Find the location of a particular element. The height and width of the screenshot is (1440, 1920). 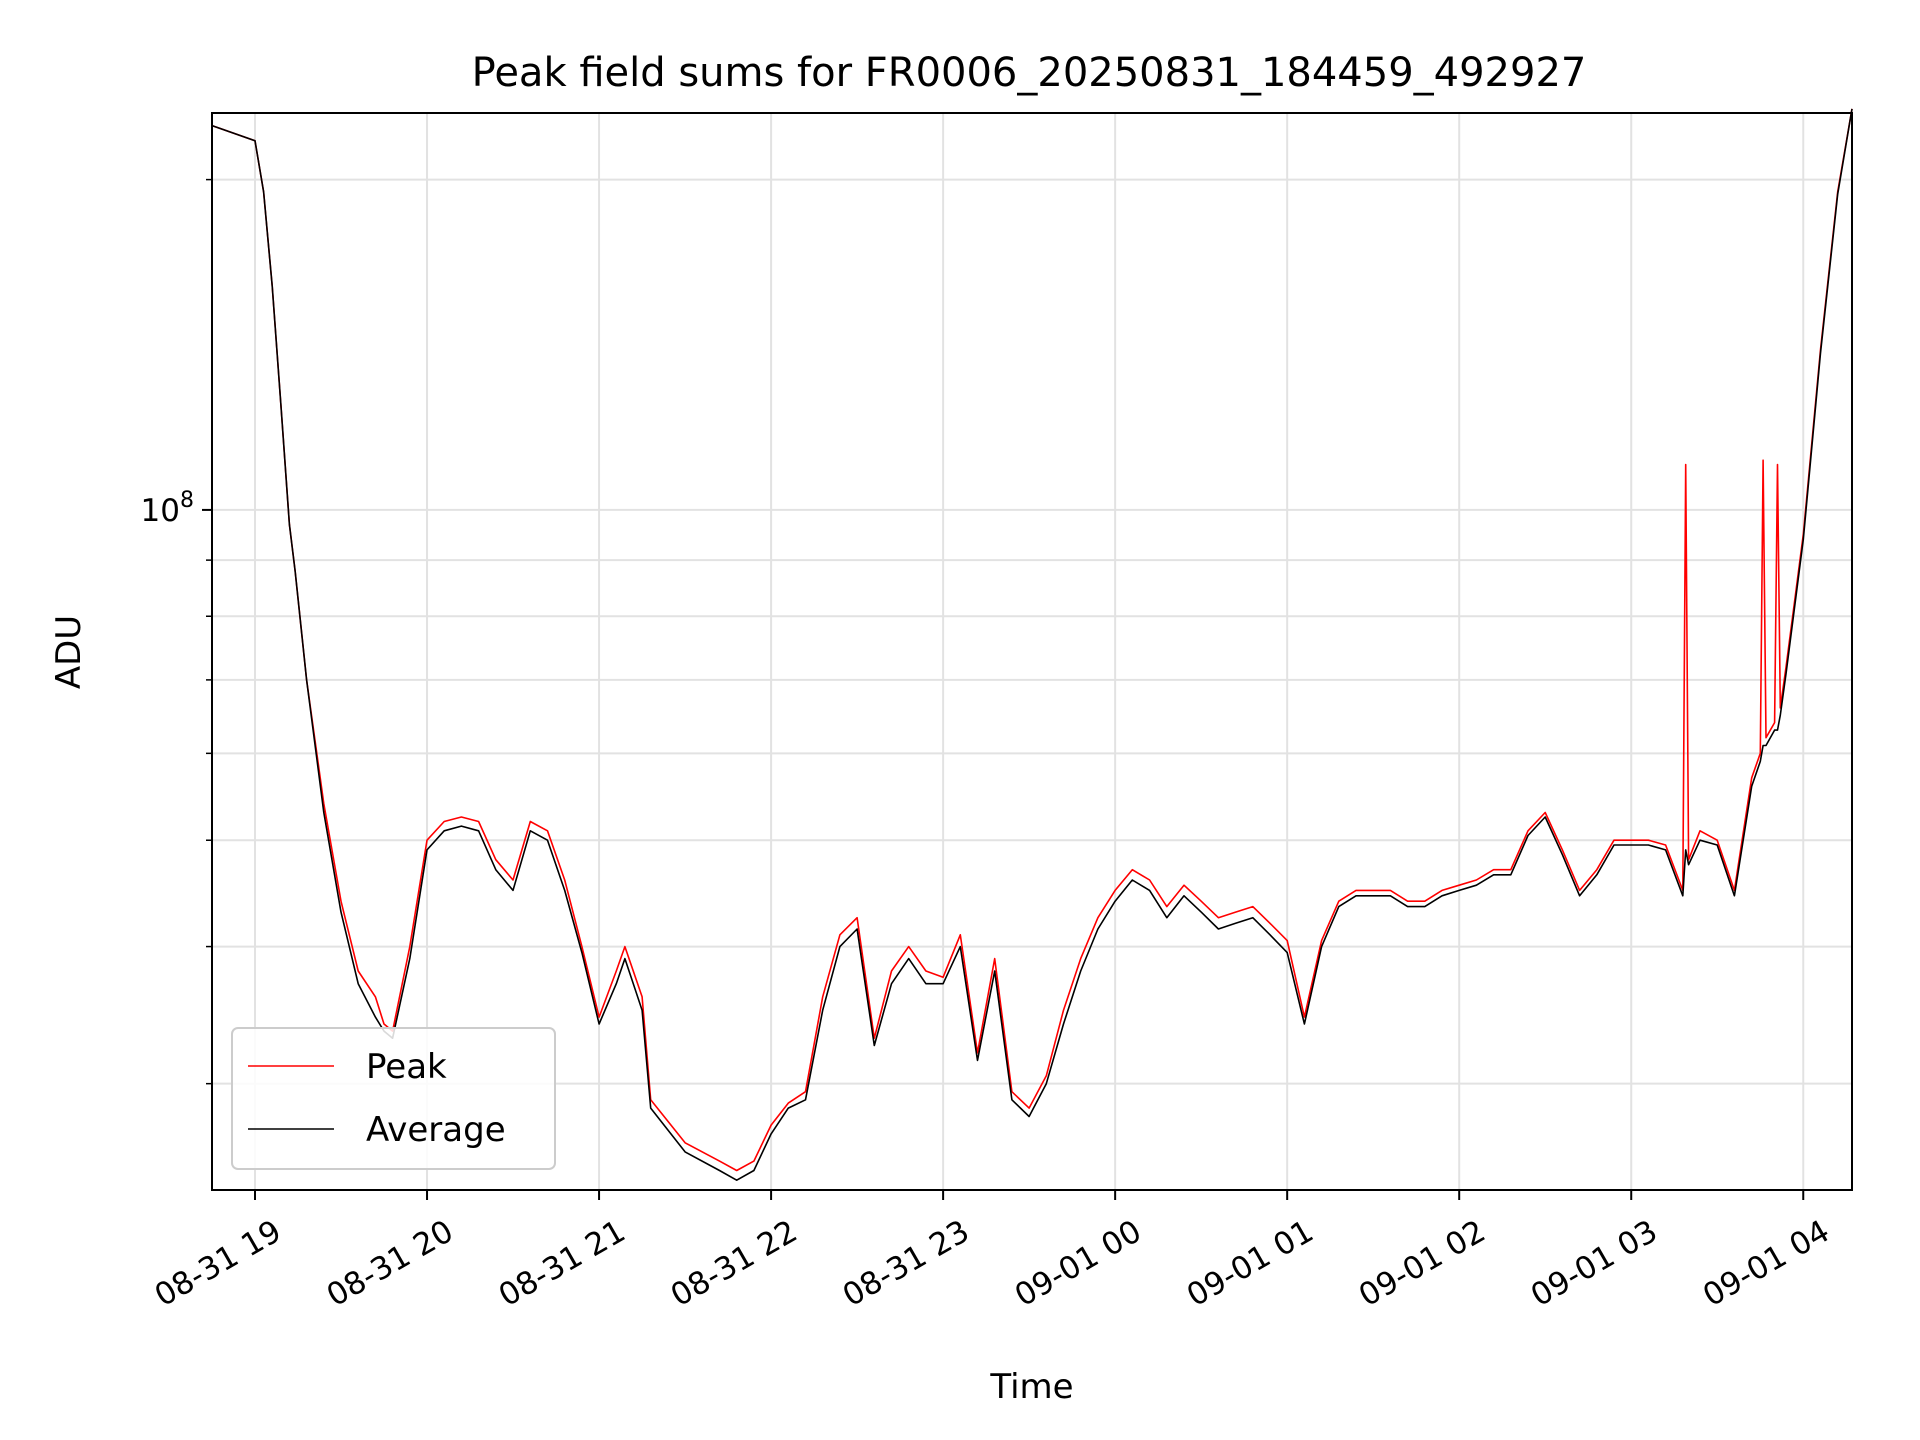

y-axis: 108 is located at coordinates (176, 631).